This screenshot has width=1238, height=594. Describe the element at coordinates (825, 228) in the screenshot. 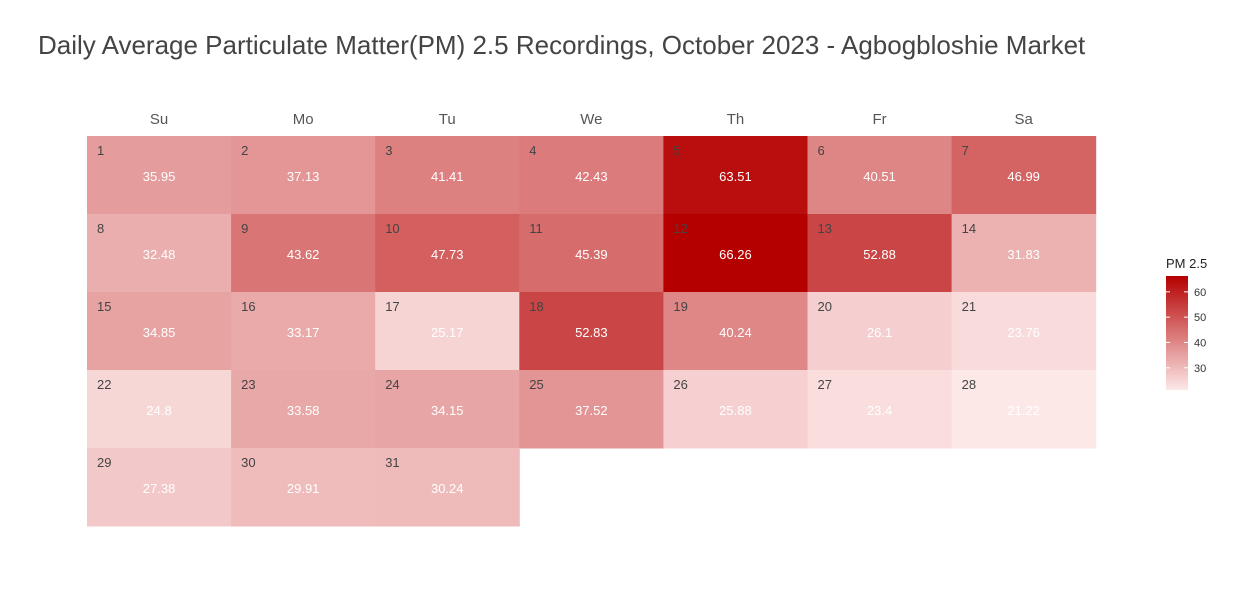

I see `day-number: 13` at that location.